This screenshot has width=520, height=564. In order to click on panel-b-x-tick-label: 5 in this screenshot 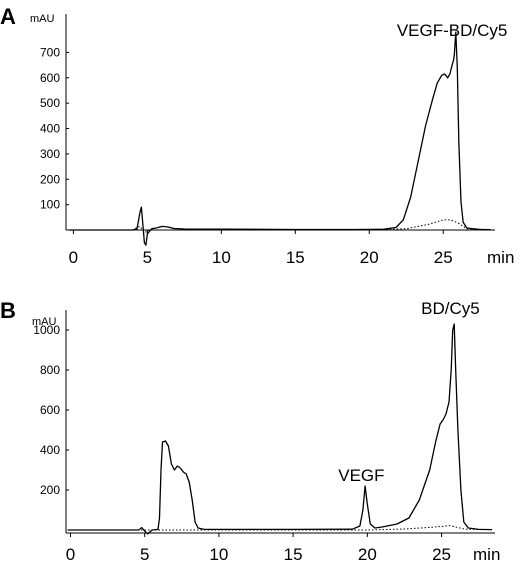, I will do `click(144, 554)`.